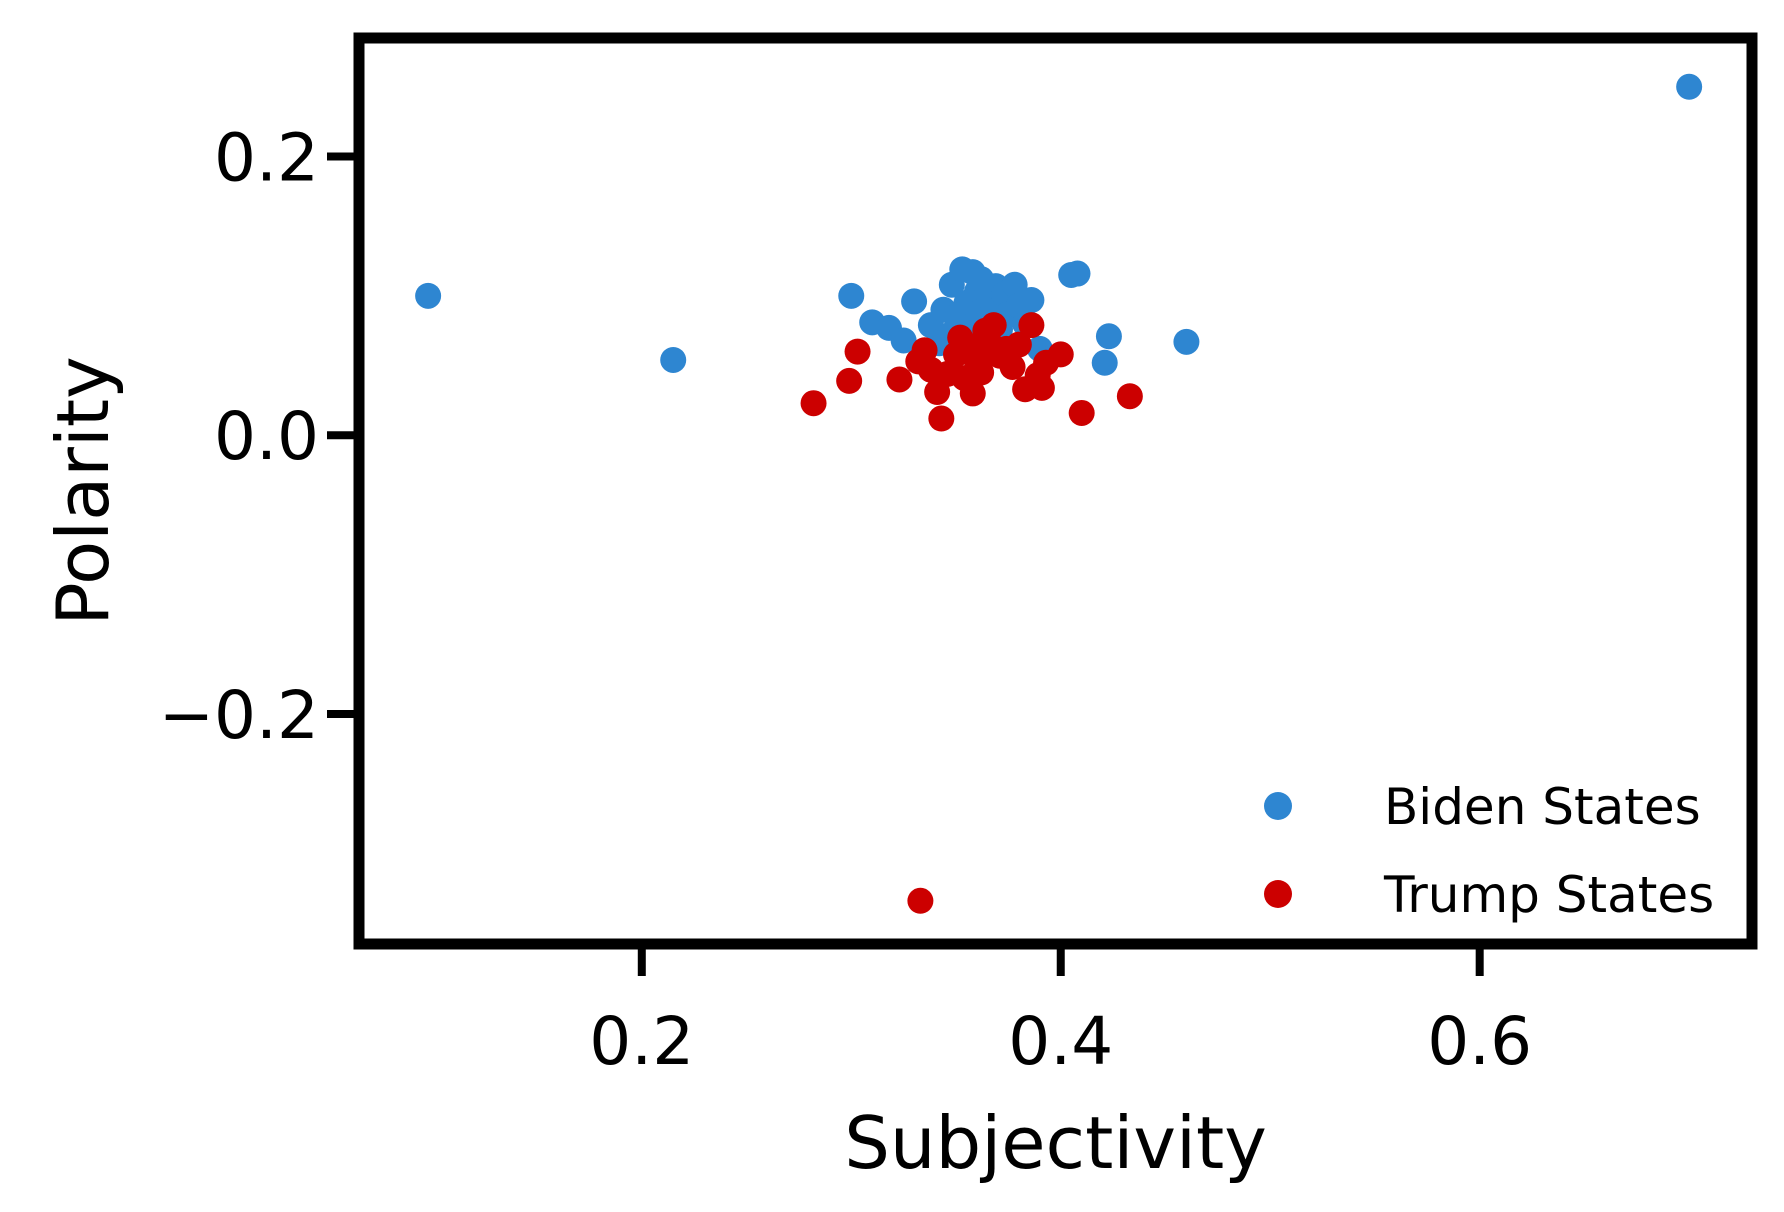 This screenshot has height=1212, width=1784. What do you see at coordinates (1055, 1143) in the screenshot?
I see `x-axis-label: Subjectivity` at bounding box center [1055, 1143].